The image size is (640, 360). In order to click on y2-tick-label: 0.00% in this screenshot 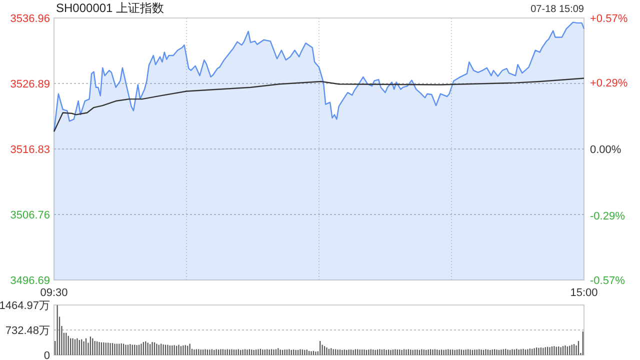, I will do `click(606, 150)`.